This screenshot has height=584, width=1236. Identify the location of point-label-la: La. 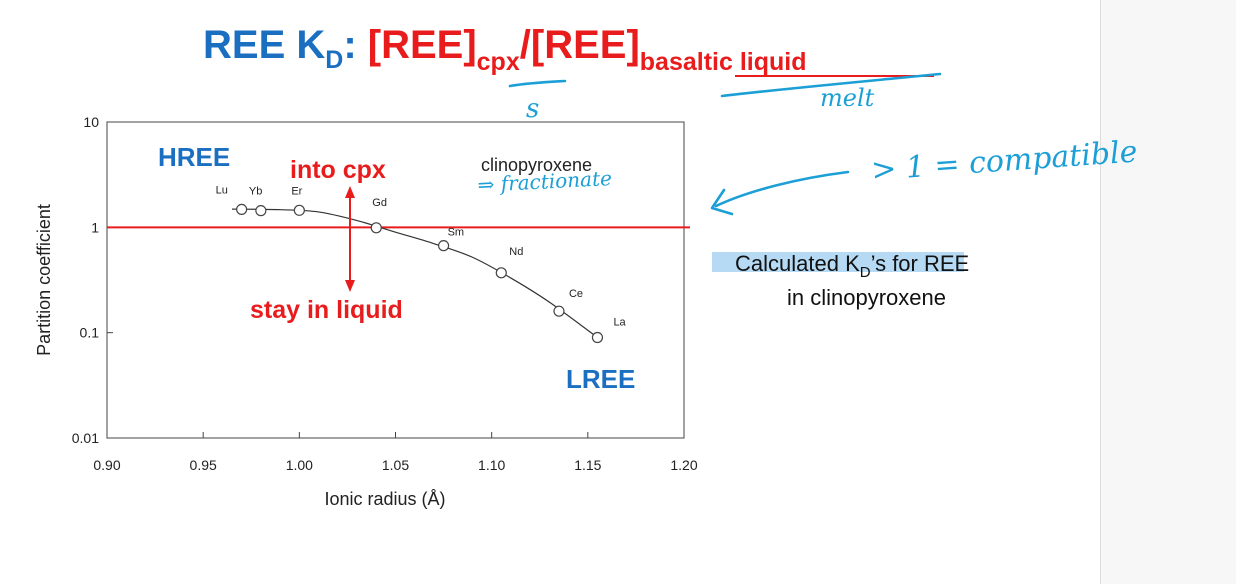
(619, 322).